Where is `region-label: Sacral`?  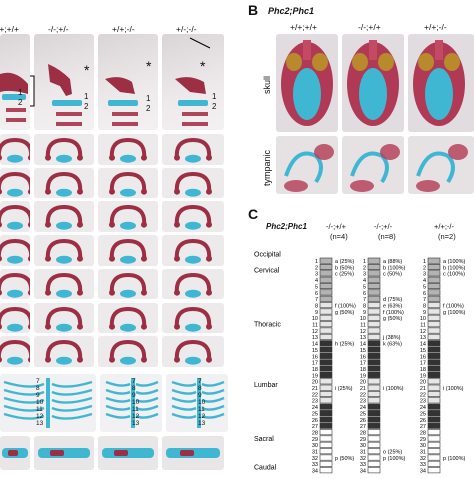
region-label: Sacral is located at coordinates (264, 439).